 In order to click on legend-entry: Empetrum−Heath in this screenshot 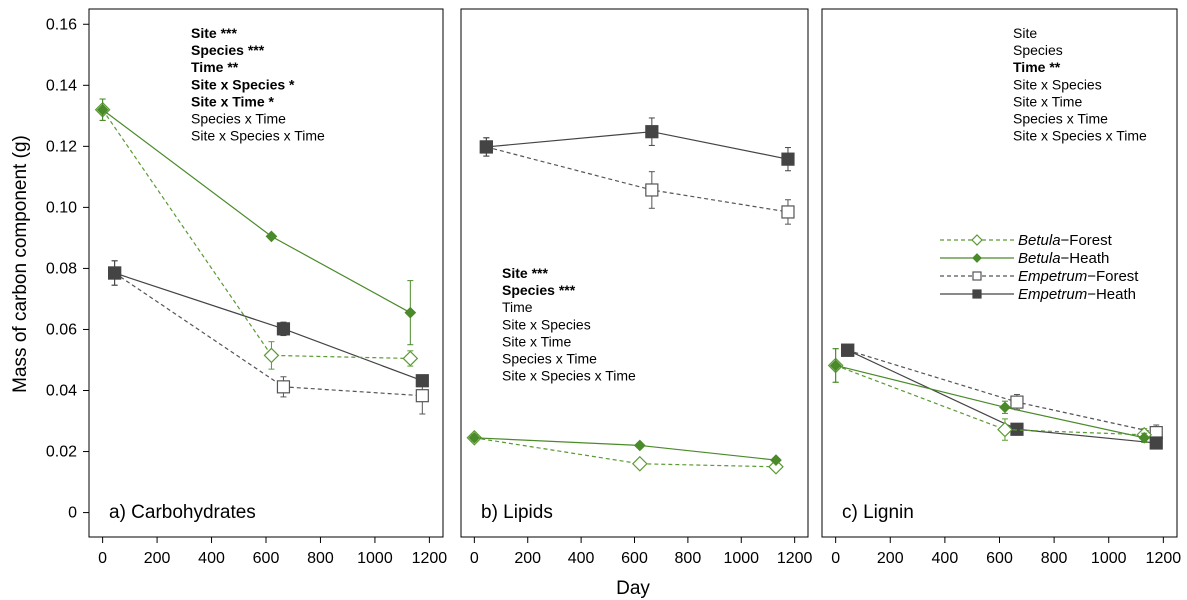, I will do `click(1038, 294)`.